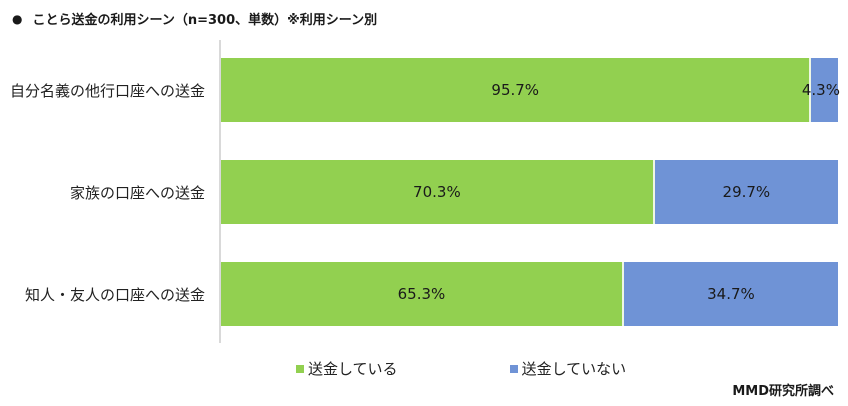 This screenshot has height=406, width=848. Describe the element at coordinates (205, 20) in the screenshot. I see `chart-title-text: ことら送金の利用シーン（n=300、単数）※利用シーン別` at that location.